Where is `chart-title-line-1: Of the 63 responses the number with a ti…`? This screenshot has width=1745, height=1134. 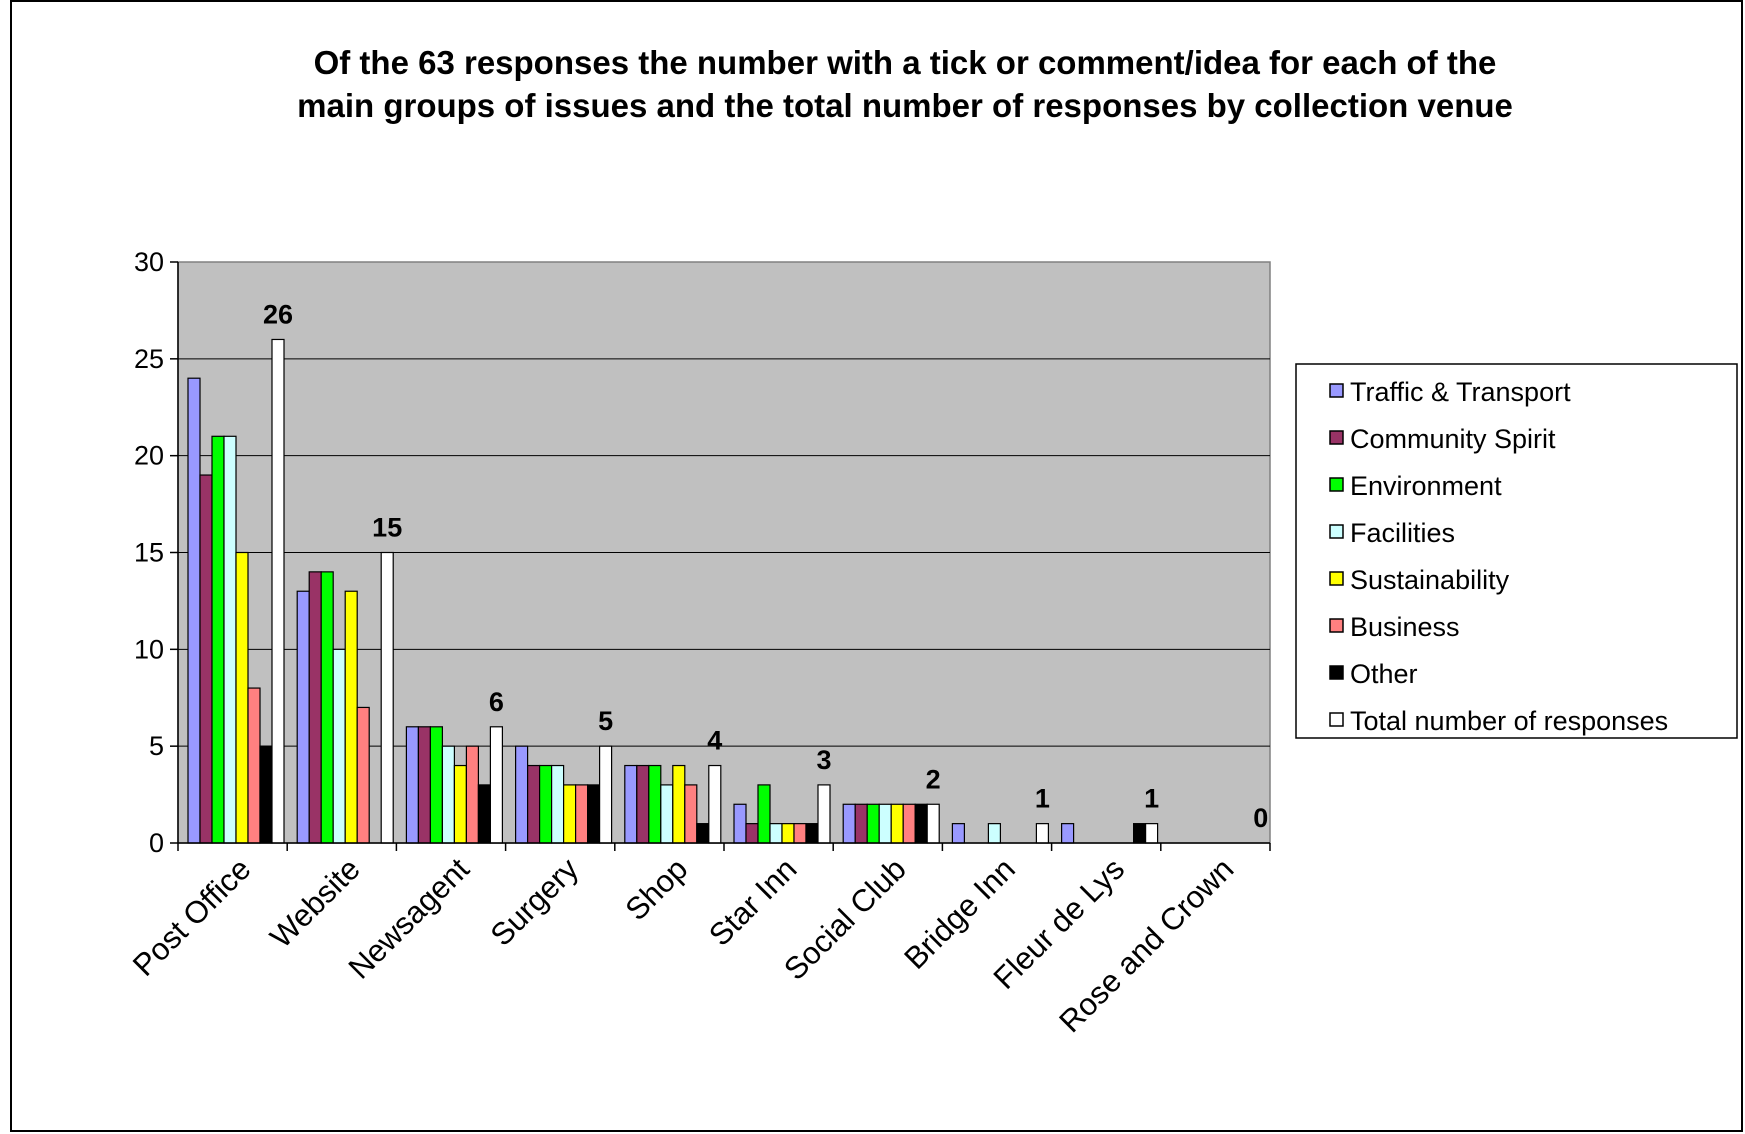
chart-title-line-1: Of the 63 responses the number with a ti… is located at coordinates (905, 62).